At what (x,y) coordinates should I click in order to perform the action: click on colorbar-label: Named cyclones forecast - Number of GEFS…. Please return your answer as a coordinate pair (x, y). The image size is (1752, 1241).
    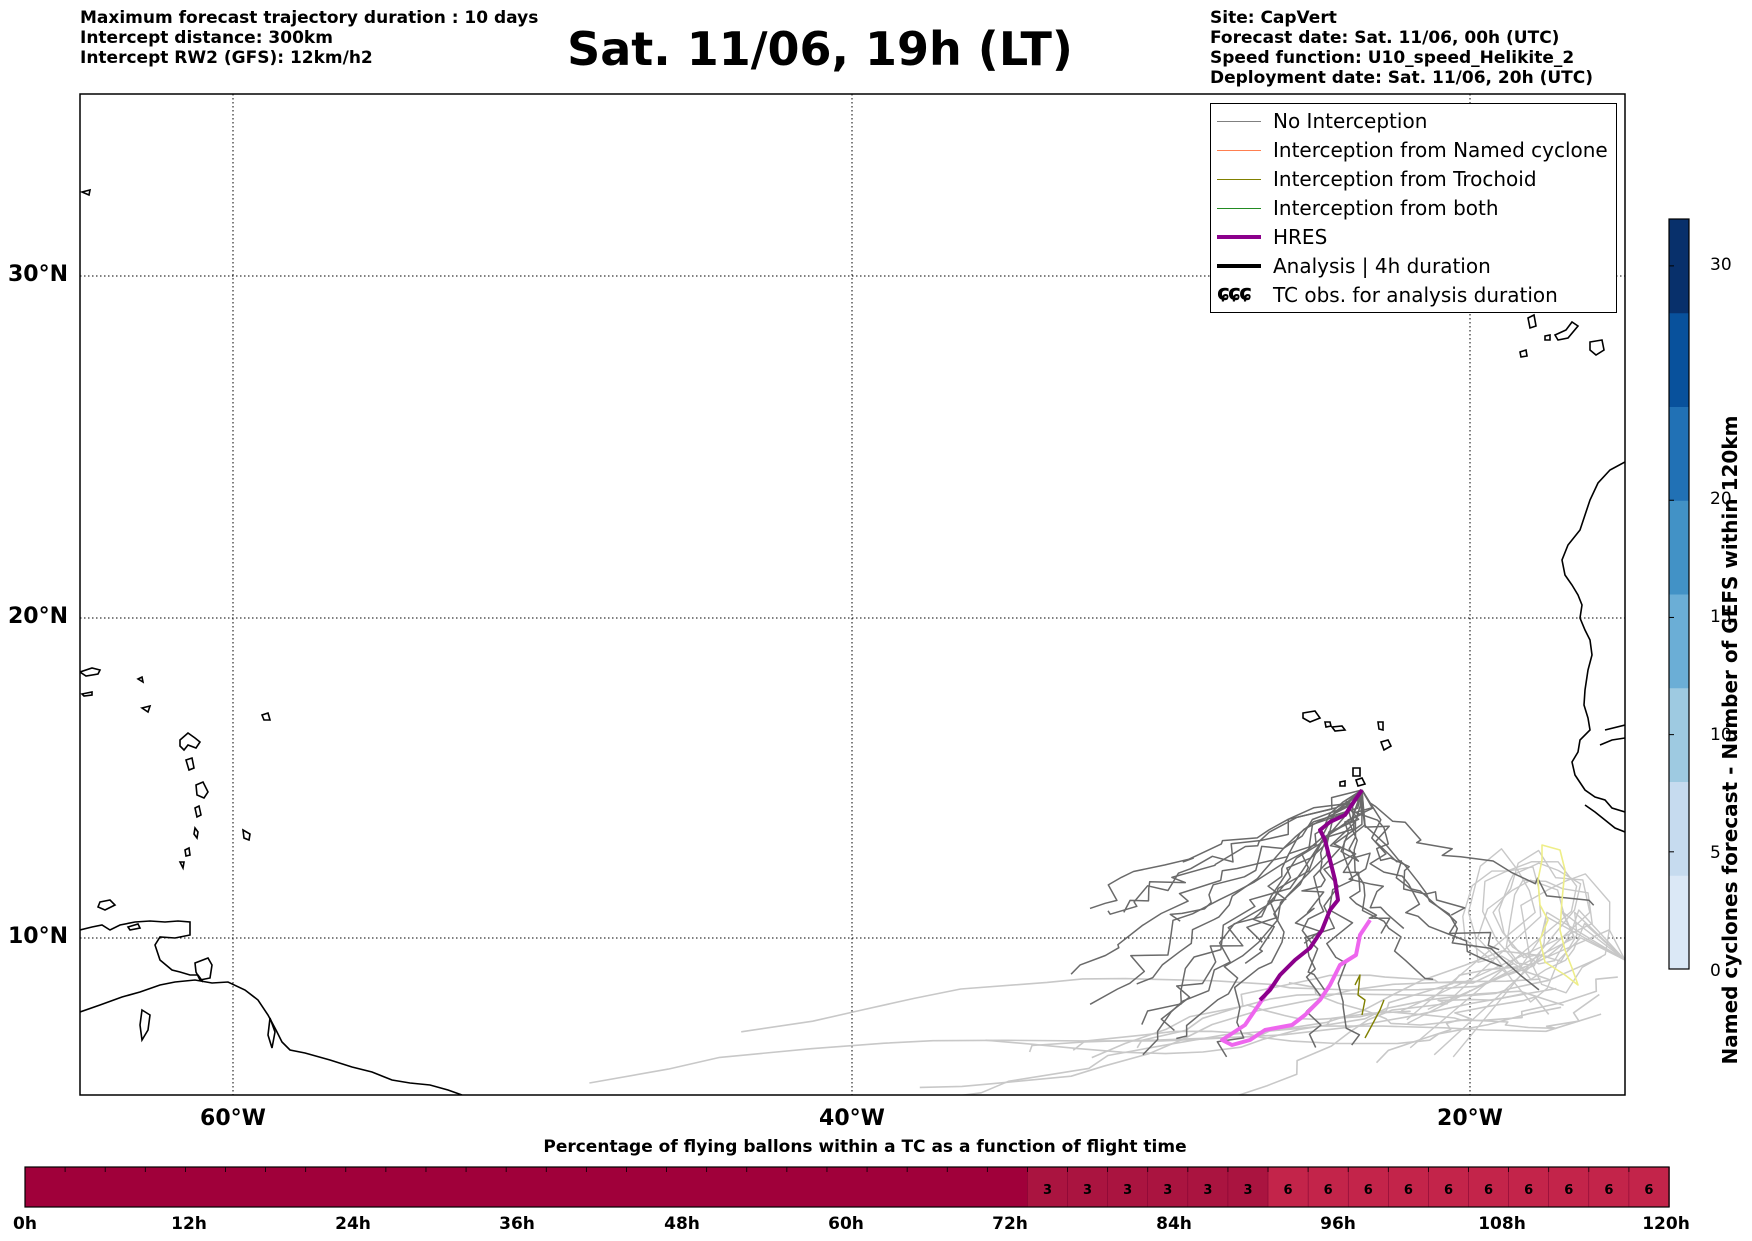
    Looking at the image, I should click on (1730, 740).